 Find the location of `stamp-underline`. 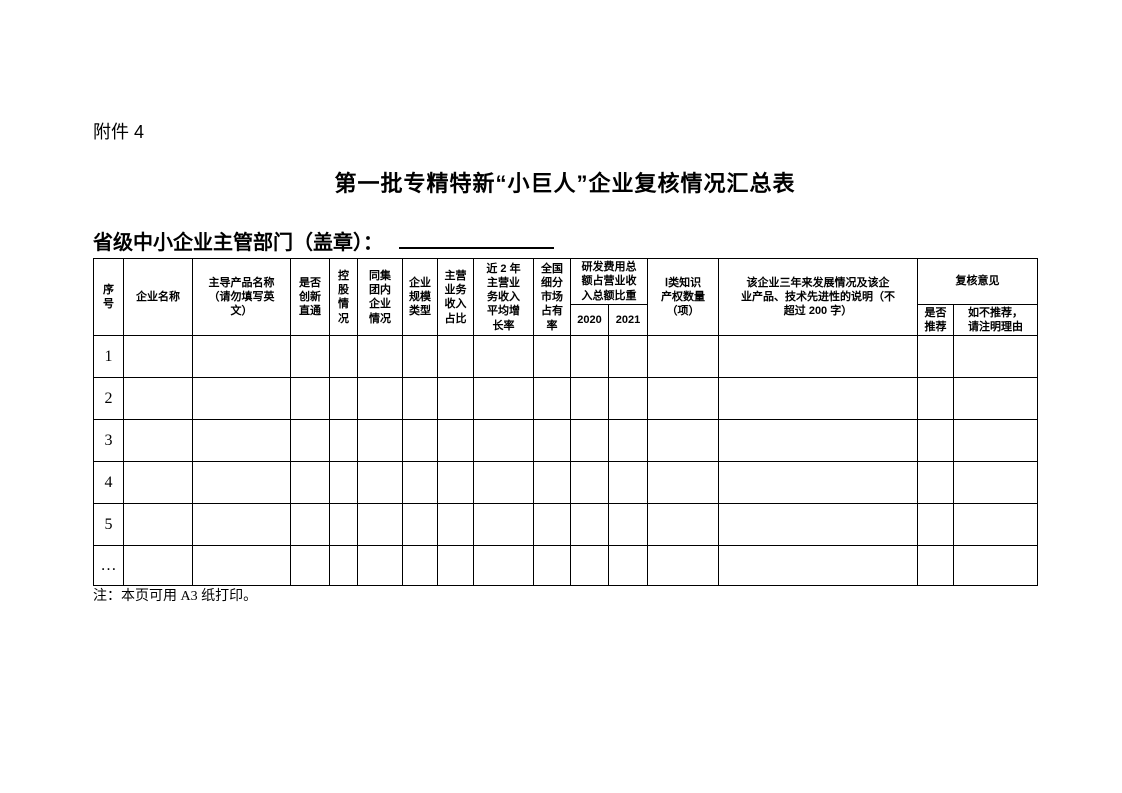

stamp-underline is located at coordinates (476, 238).